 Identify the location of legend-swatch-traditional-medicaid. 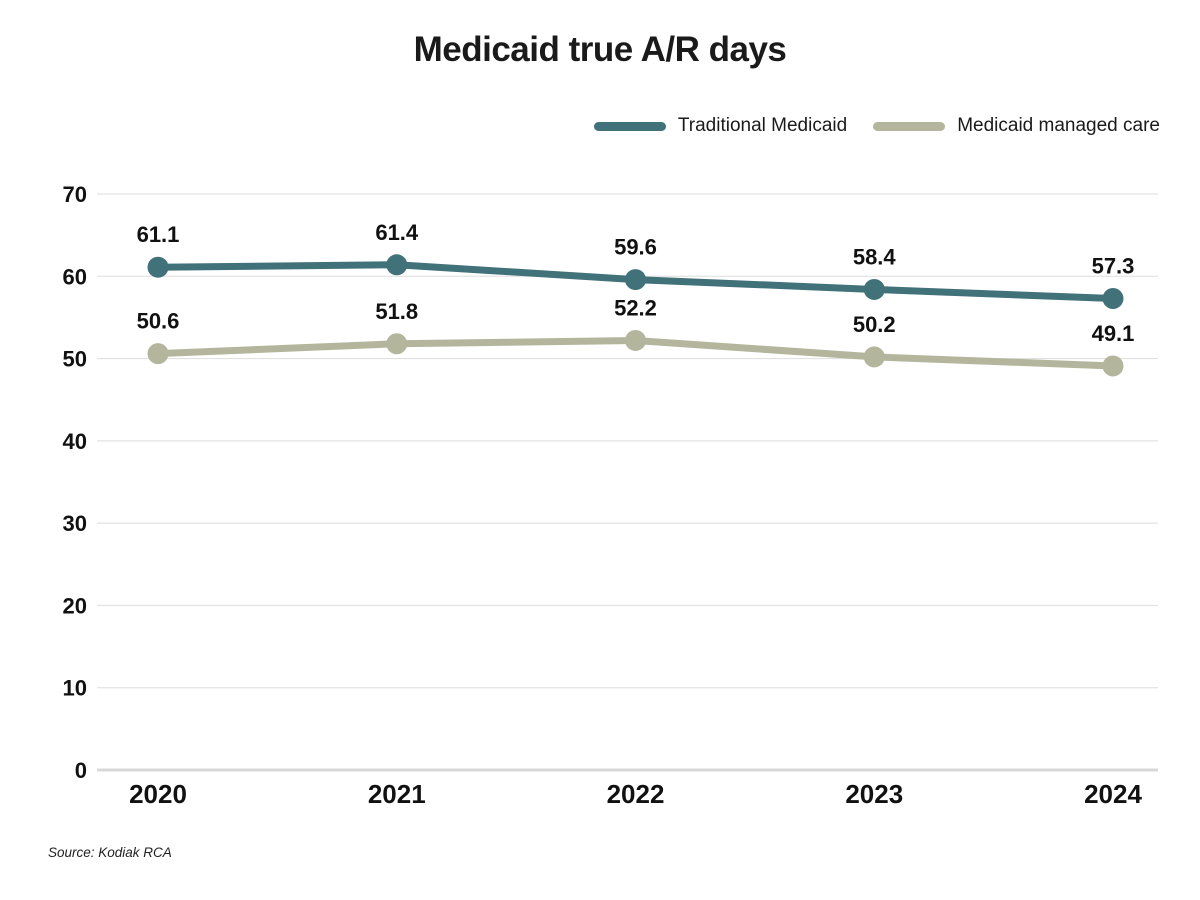
(629, 126).